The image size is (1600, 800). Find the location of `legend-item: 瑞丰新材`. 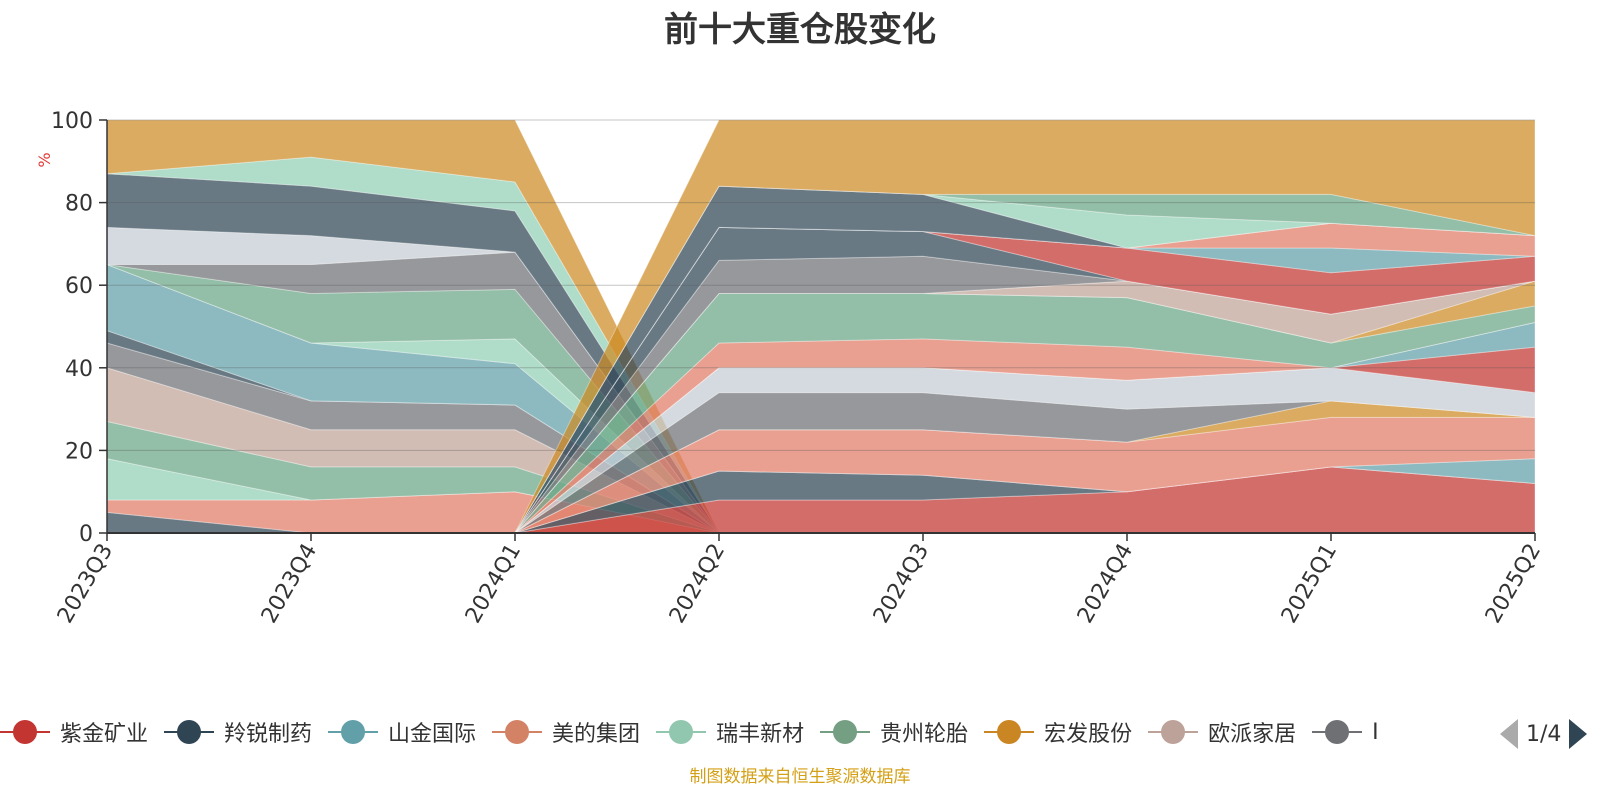

legend-item: 瑞丰新材 is located at coordinates (730, 732).